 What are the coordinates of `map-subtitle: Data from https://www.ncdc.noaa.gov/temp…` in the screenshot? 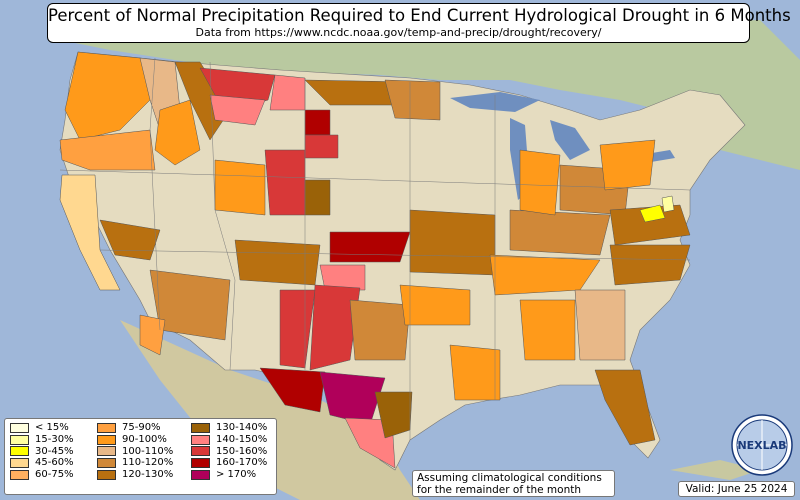 It's located at (398, 32).